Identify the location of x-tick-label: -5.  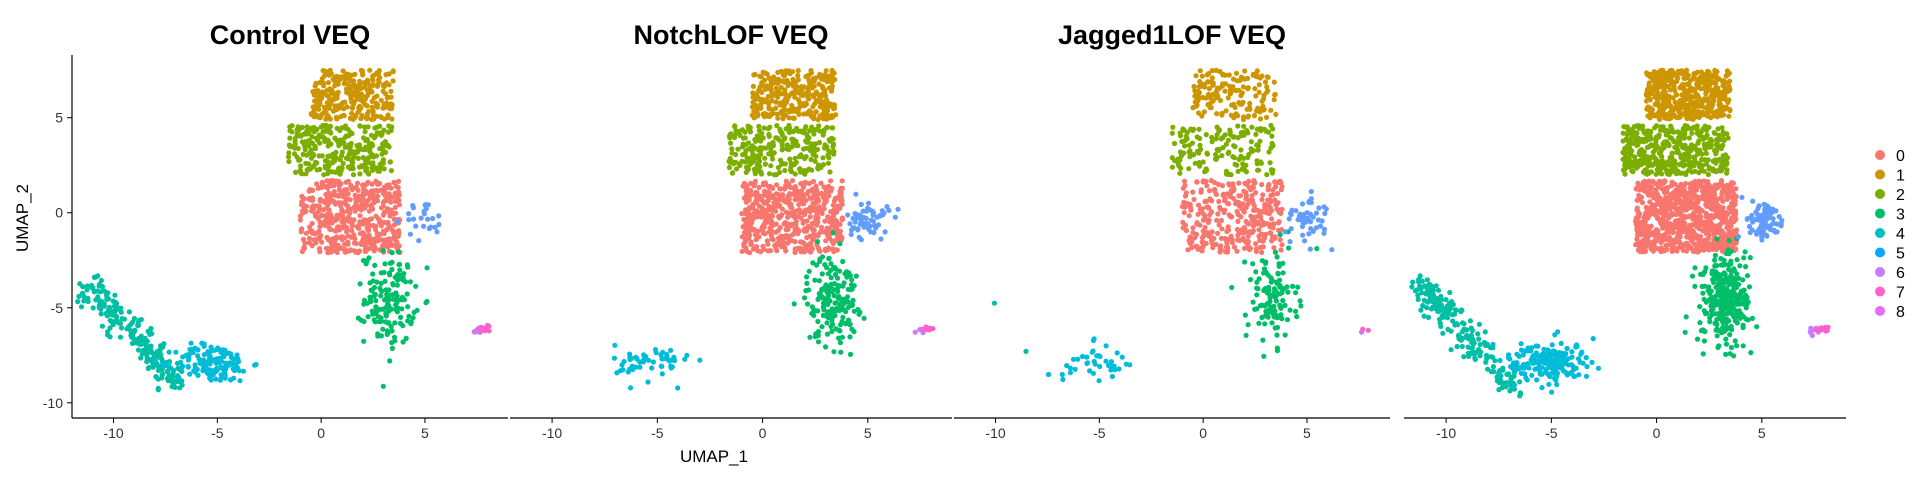
(657, 433).